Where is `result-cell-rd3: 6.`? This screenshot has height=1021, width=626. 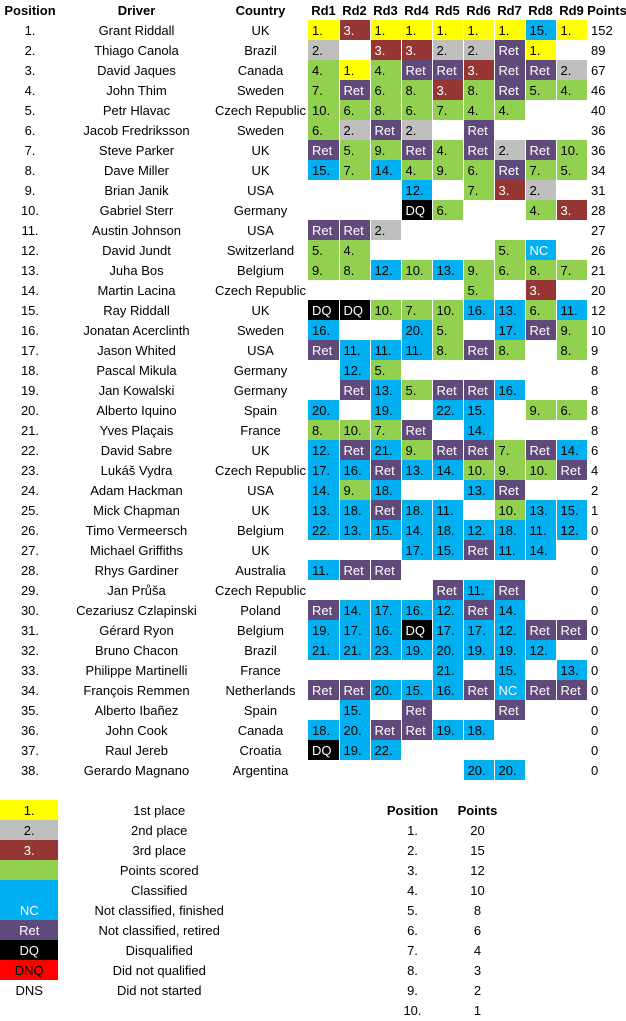
result-cell-rd3: 6. is located at coordinates (385, 90).